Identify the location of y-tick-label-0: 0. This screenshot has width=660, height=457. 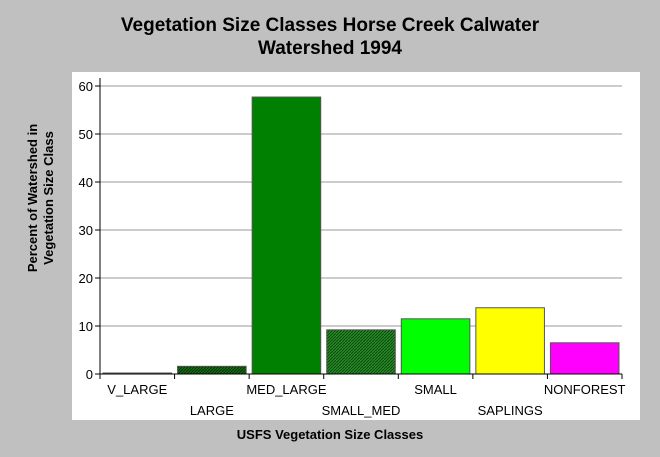
(89, 374).